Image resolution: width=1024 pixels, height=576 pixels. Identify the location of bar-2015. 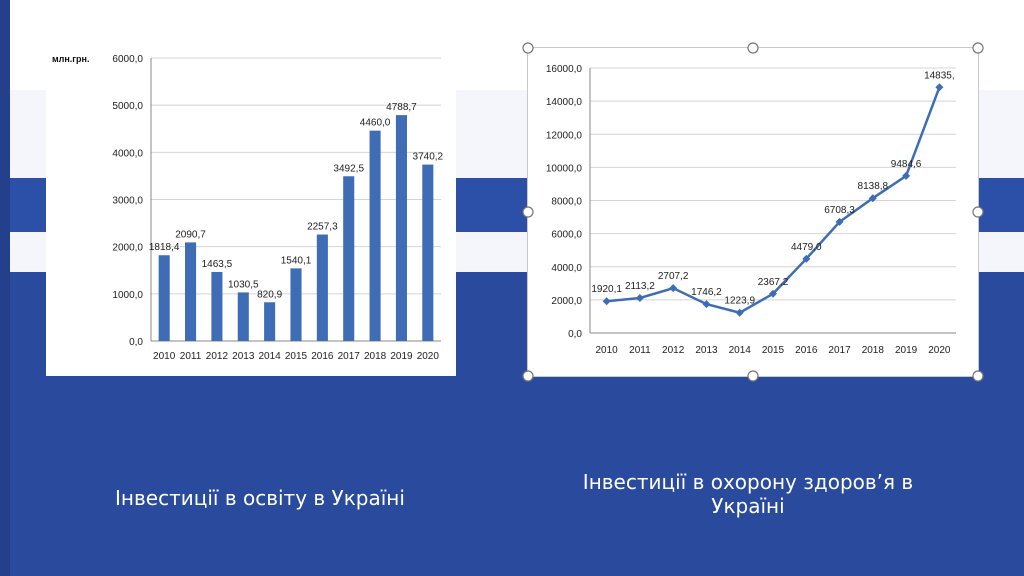
(296, 304).